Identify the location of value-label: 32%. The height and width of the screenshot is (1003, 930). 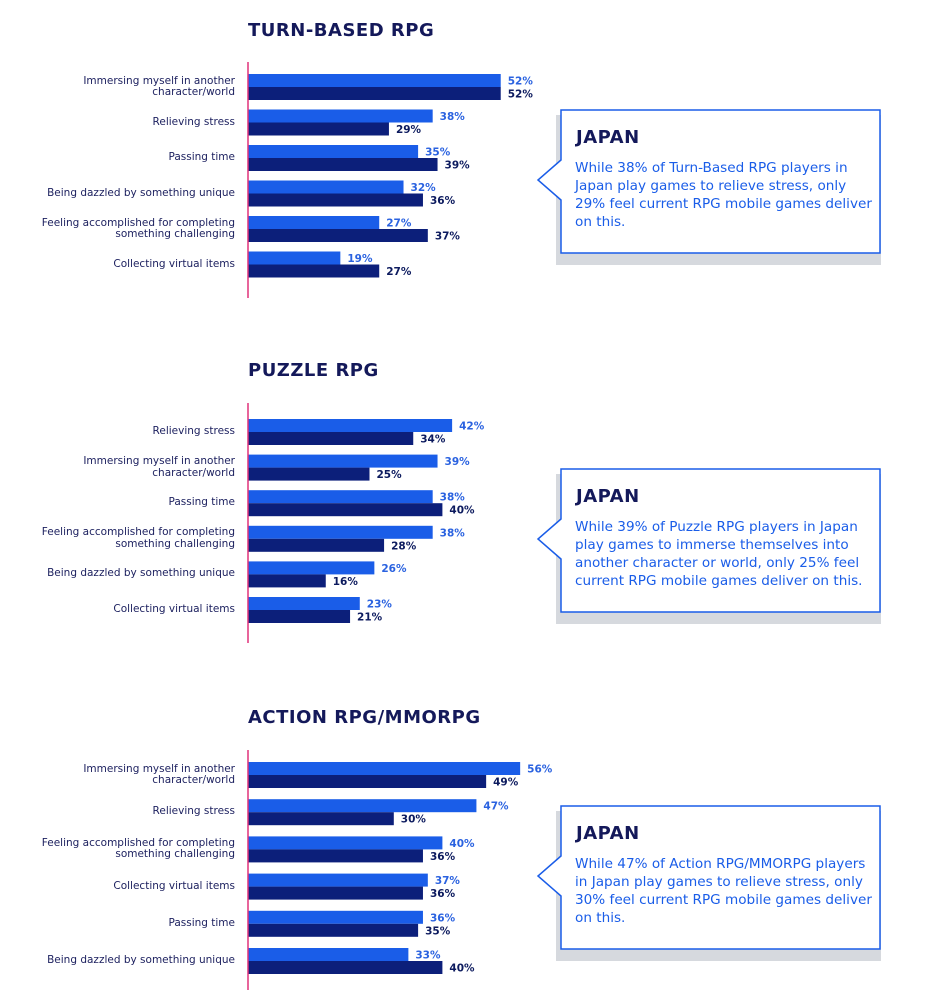
(424, 188).